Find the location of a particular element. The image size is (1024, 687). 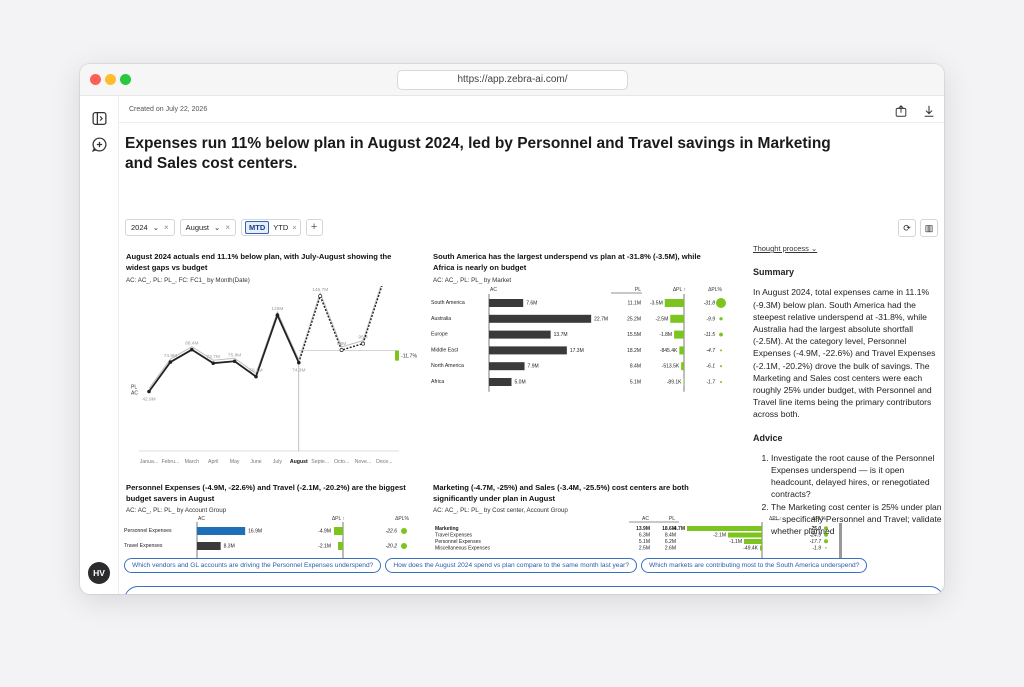

row-label: Travel Expenses is located at coordinates (454, 536).